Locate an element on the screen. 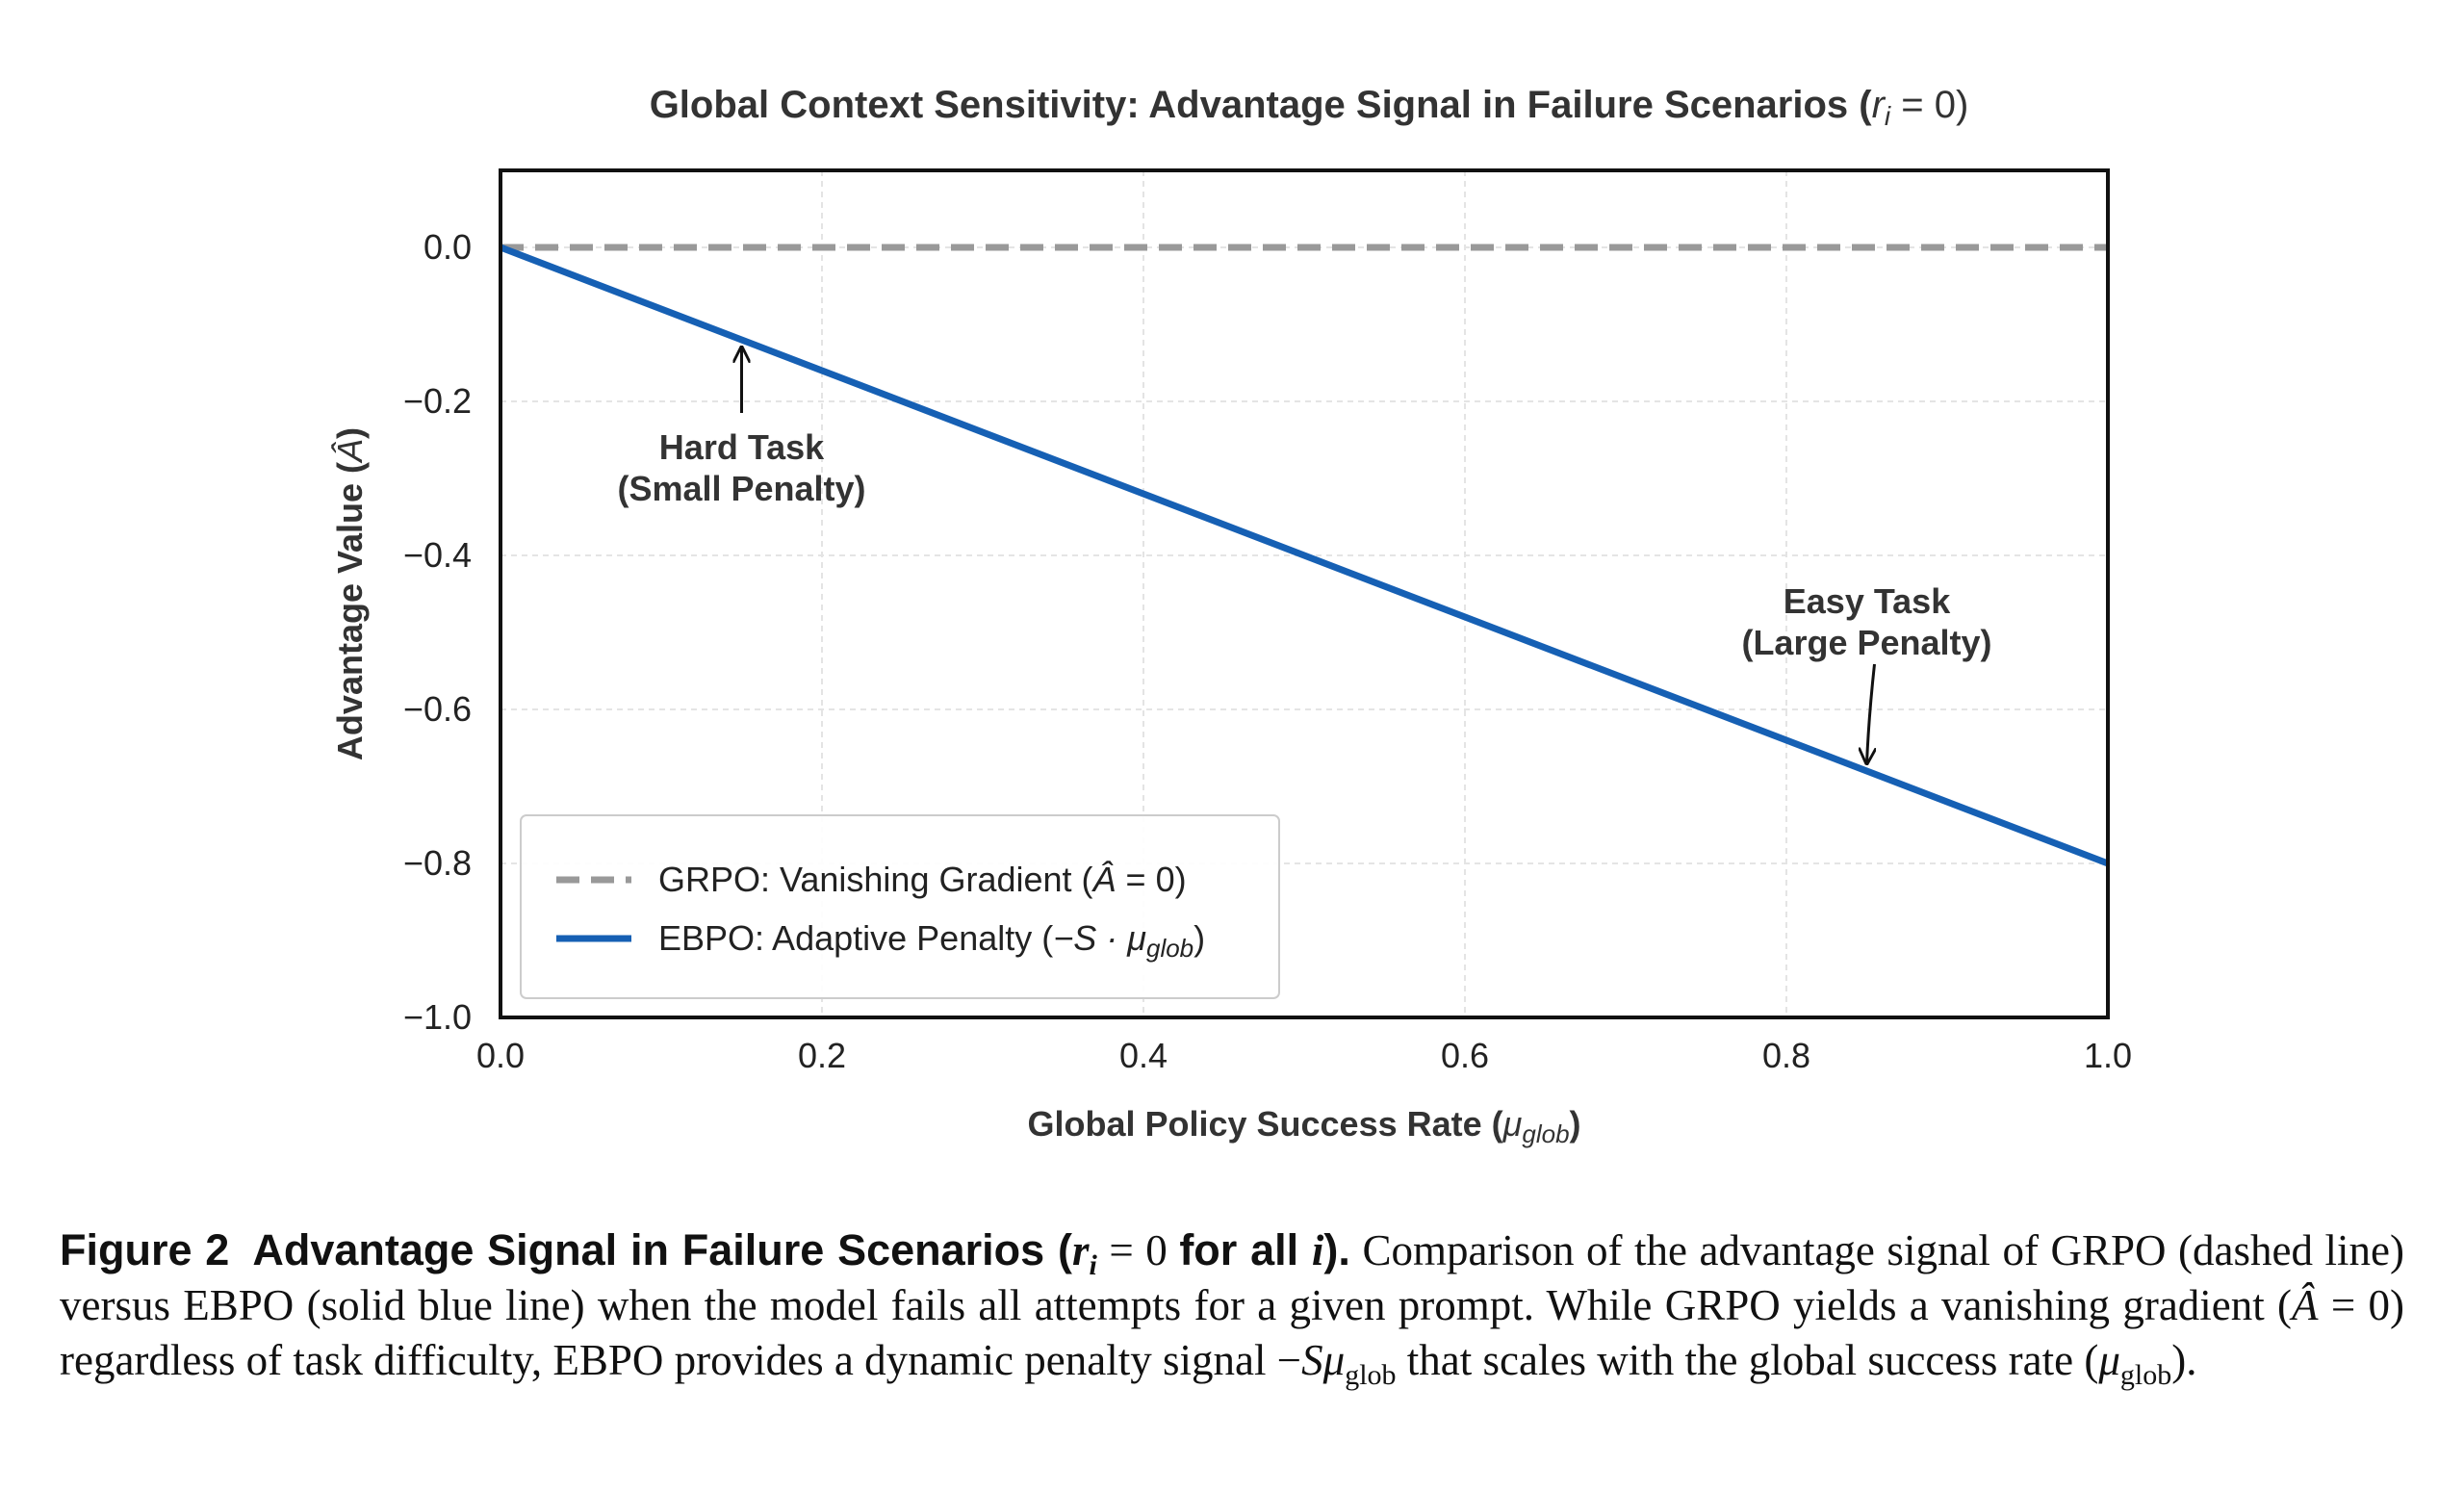  y-tick-label: −1.0 is located at coordinates (437, 1017).